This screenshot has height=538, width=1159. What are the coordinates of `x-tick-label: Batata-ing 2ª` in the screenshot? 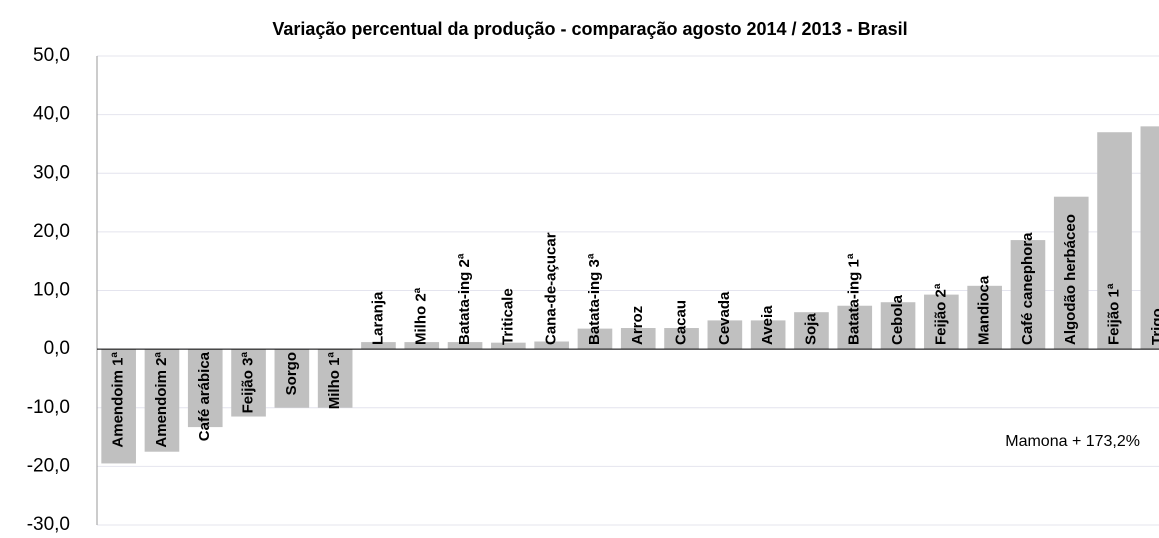 It's located at (464, 299).